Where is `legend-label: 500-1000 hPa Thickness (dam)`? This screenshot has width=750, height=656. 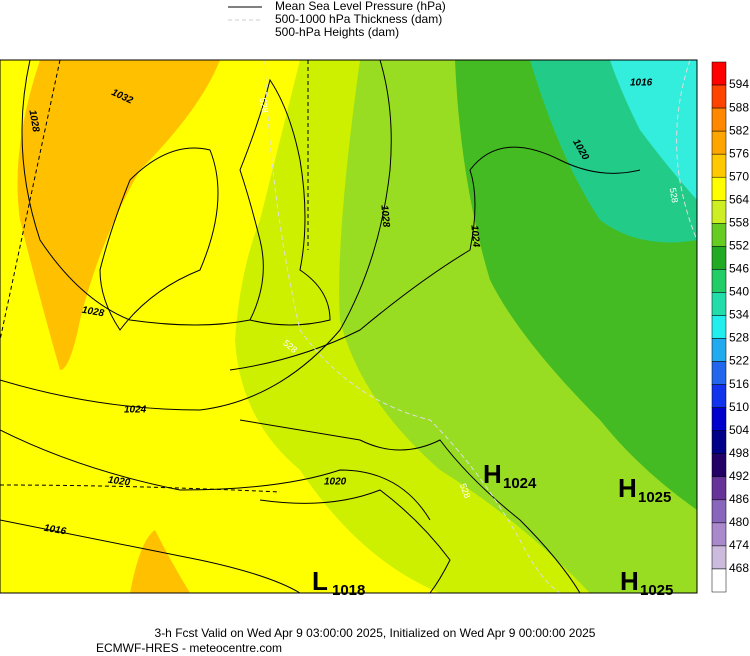
legend-label: 500-1000 hPa Thickness (dam) is located at coordinates (358, 19).